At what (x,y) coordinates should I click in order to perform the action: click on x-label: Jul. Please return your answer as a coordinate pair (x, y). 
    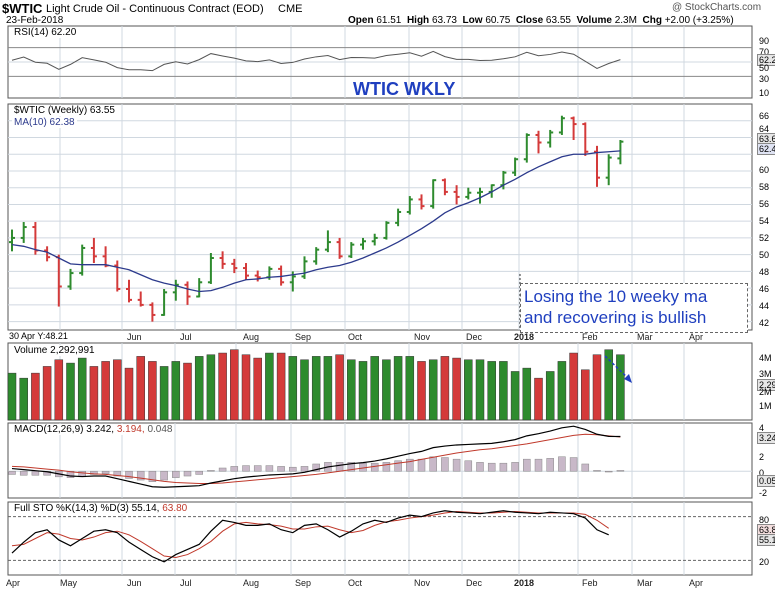
    Looking at the image, I should click on (186, 583).